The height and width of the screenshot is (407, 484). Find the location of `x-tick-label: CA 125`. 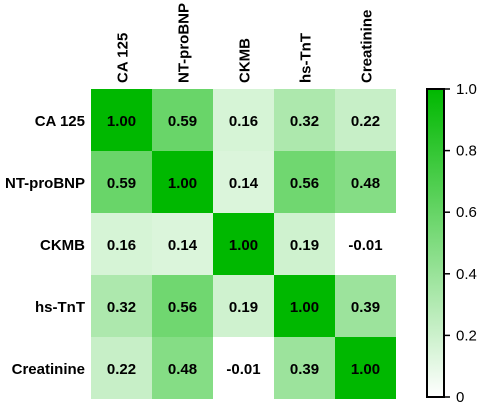

x-tick-label: CA 125 is located at coordinates (123, 58).